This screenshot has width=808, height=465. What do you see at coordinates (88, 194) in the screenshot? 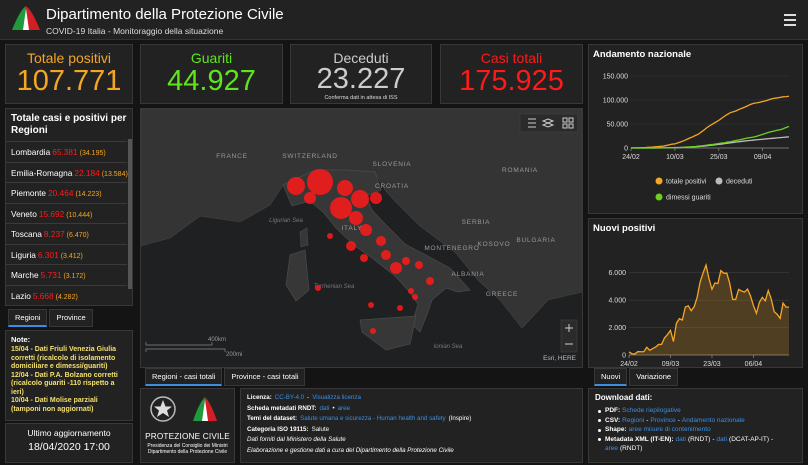
I see `region-positive: (14.223)` at bounding box center [88, 194].